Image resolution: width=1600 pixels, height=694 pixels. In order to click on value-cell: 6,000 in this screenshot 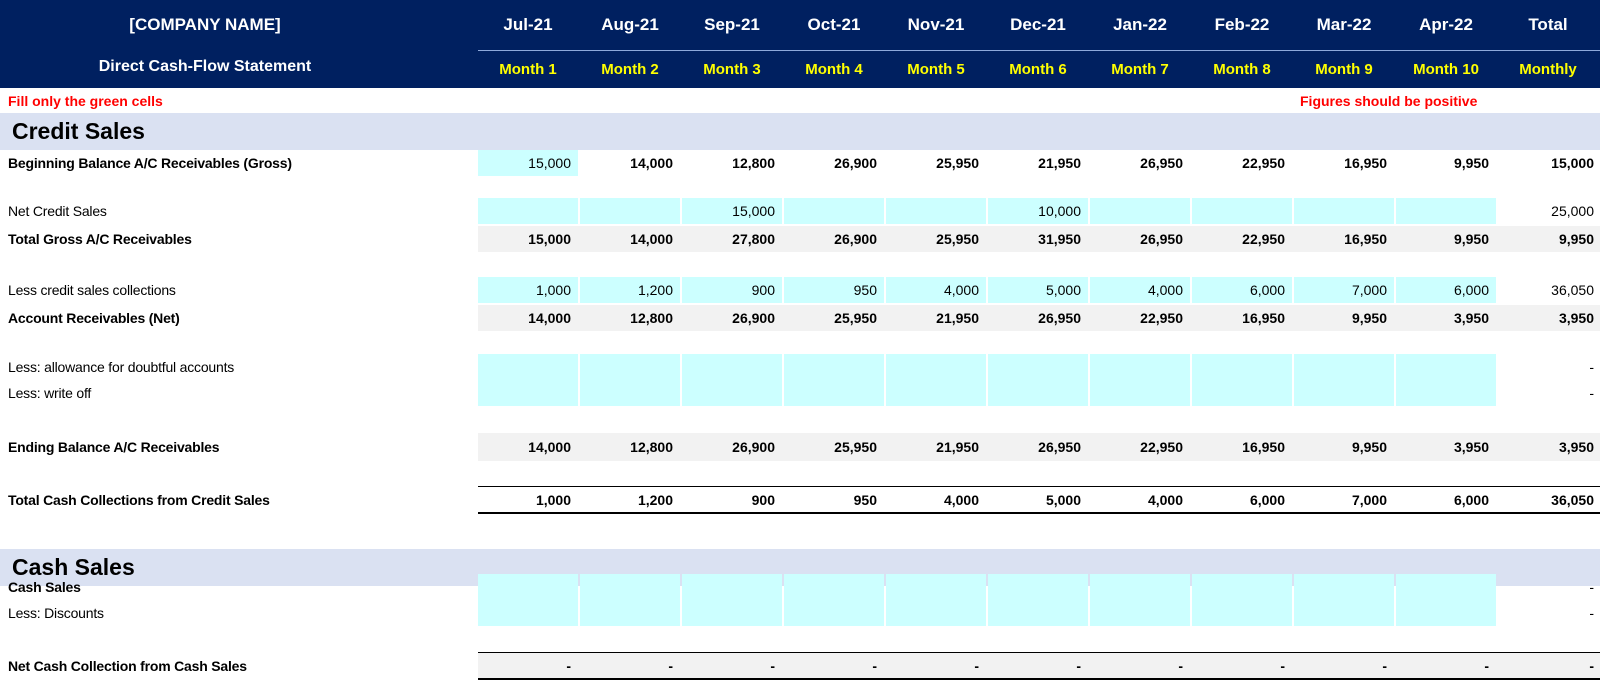, I will do `click(1471, 500)`.